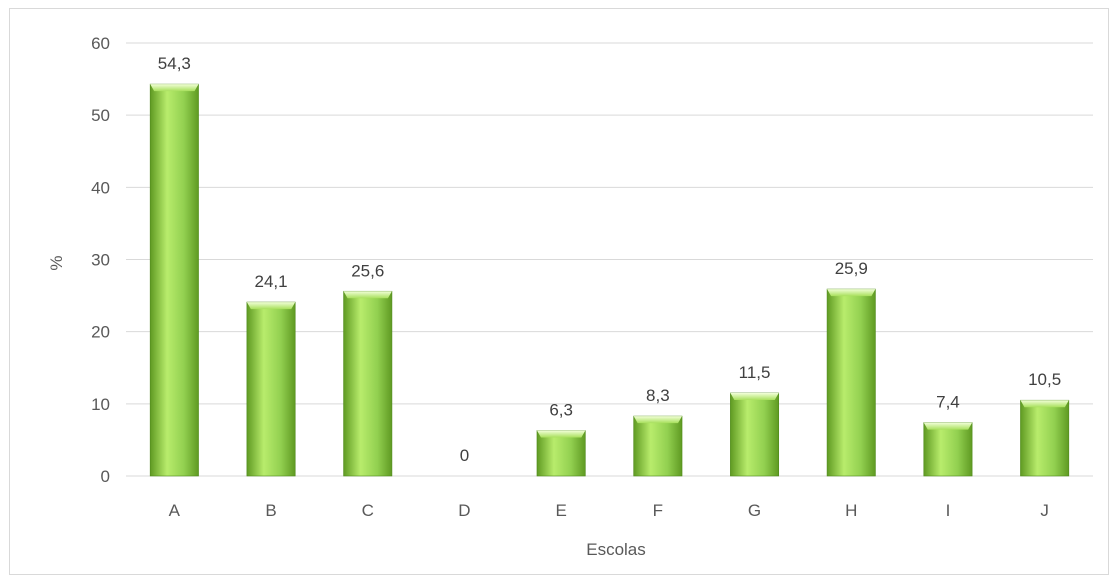 The width and height of the screenshot is (1115, 581). Describe the element at coordinates (174, 280) in the screenshot. I see `bar-A` at that location.